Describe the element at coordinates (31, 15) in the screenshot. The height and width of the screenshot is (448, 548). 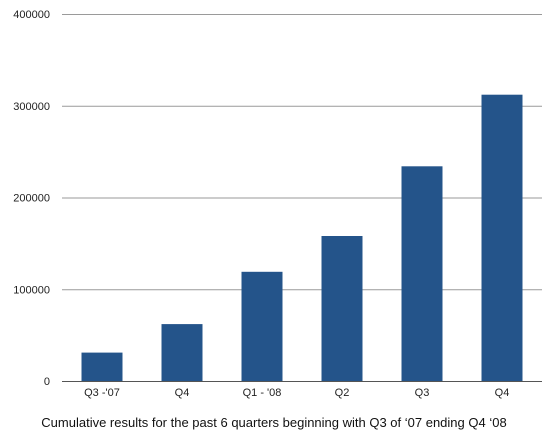
I see `y-tick-label: 400000` at that location.